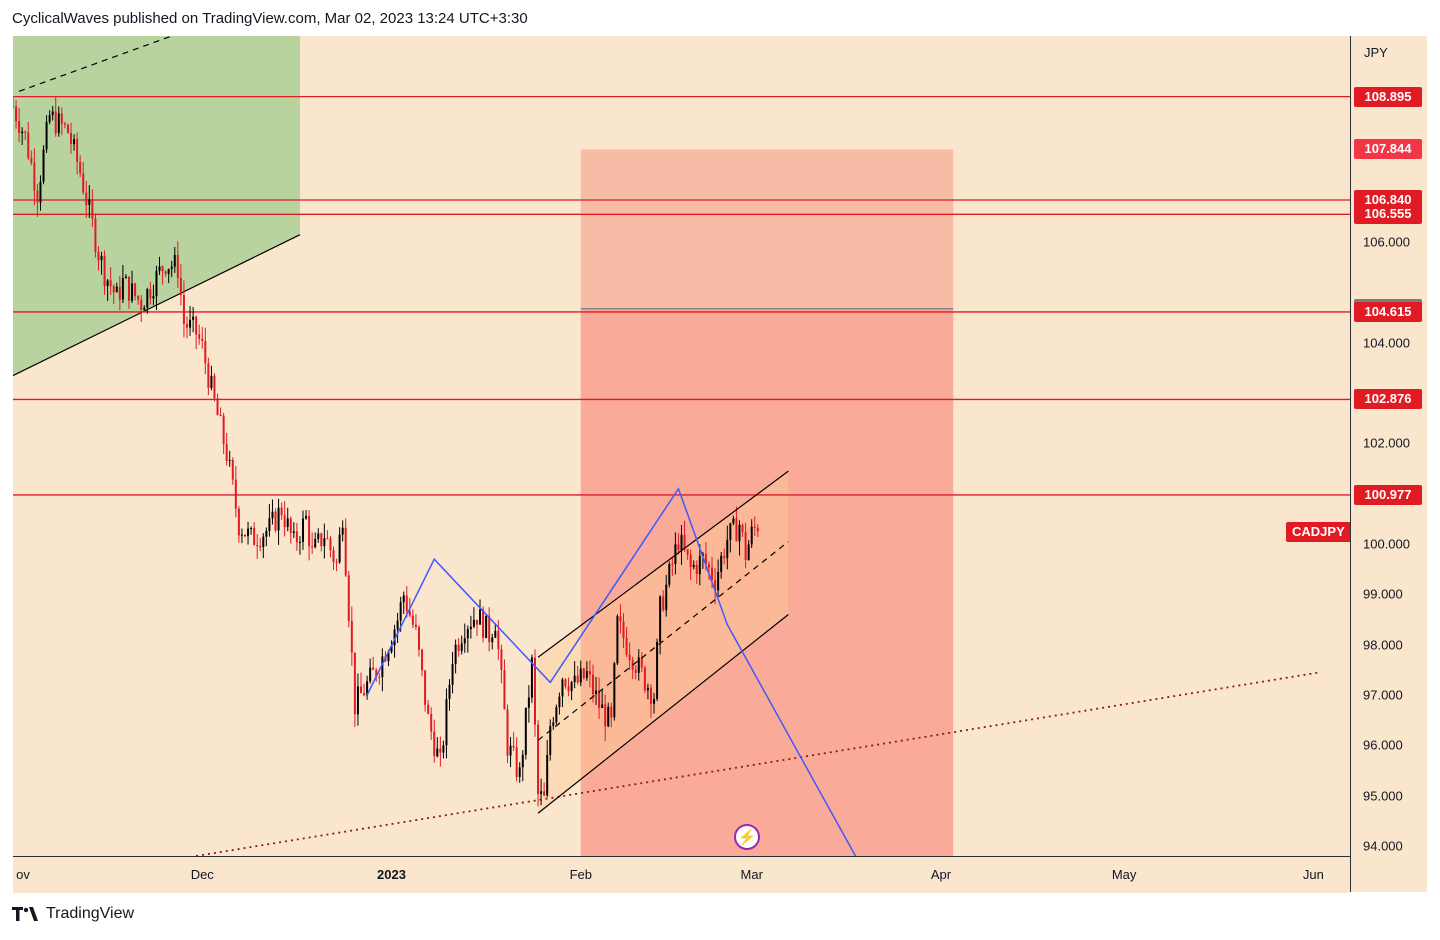  I want to click on green-zone, so click(156, 206).